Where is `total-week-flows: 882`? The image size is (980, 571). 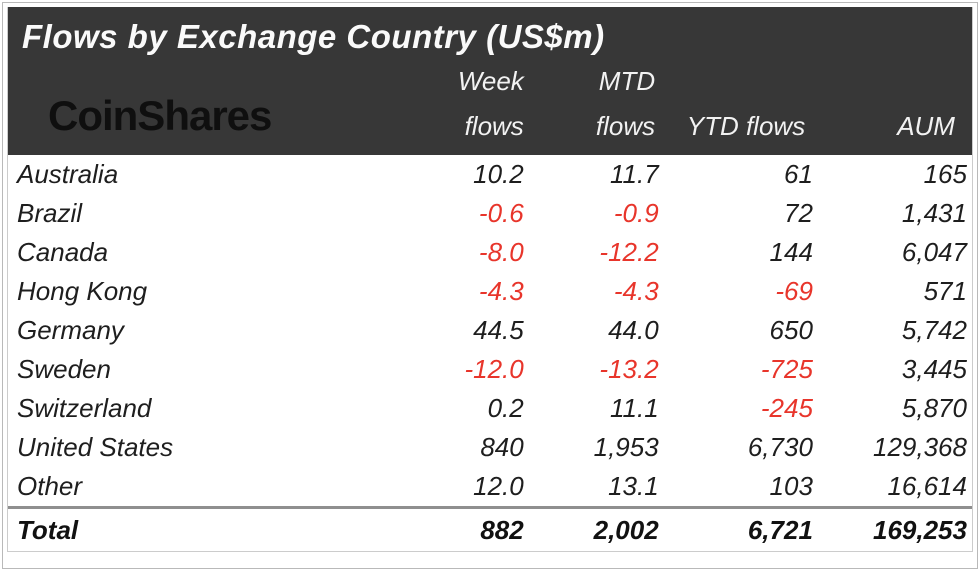 total-week-flows: 882 is located at coordinates (502, 529).